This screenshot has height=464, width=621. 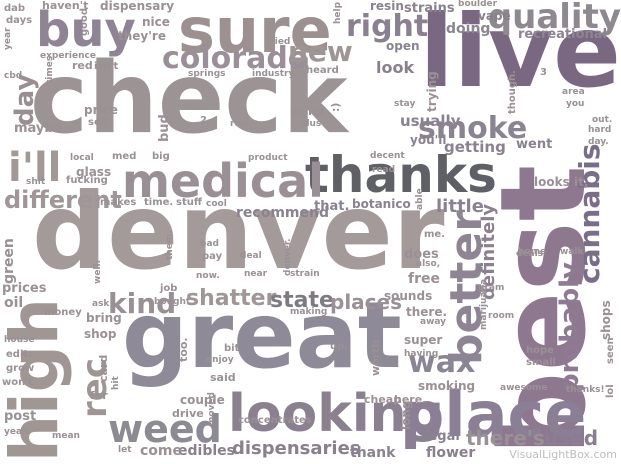 I want to click on word: home, so click(x=532, y=252).